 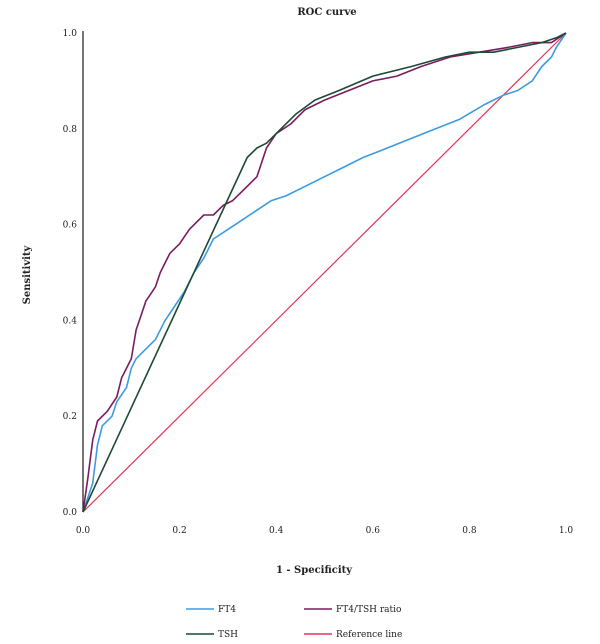 I want to click on x-tick-label: 1.0, so click(x=566, y=531).